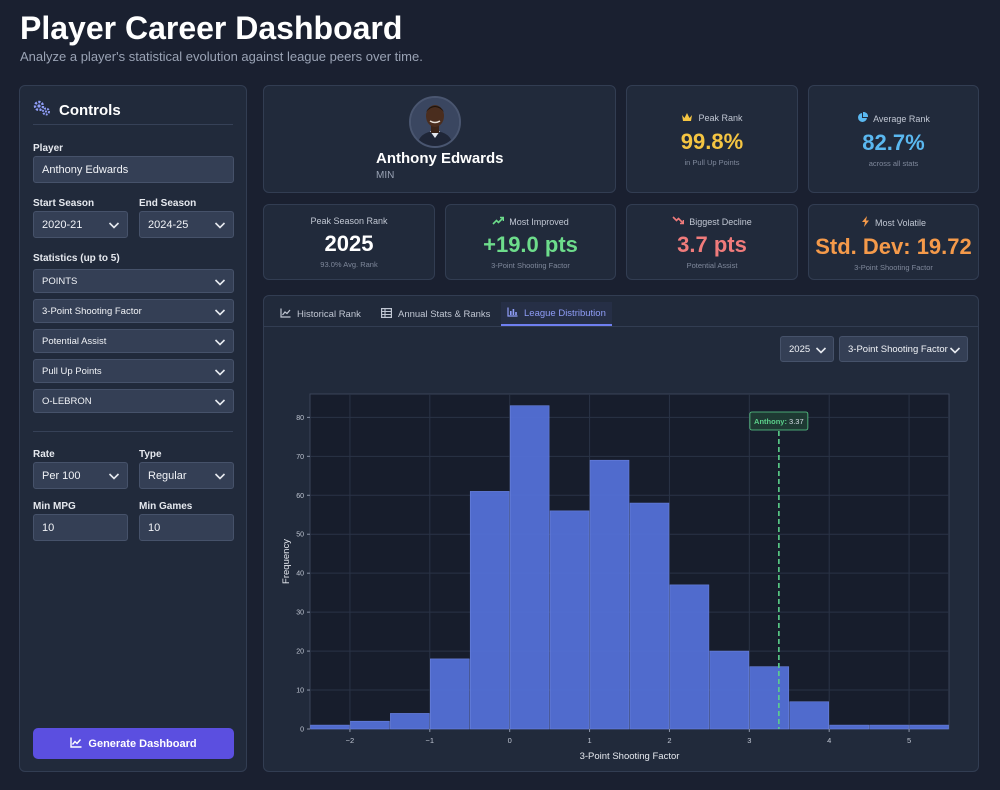 This screenshot has width=1000, height=790. What do you see at coordinates (300, 457) in the screenshot?
I see `y-tick-label: 70` at bounding box center [300, 457].